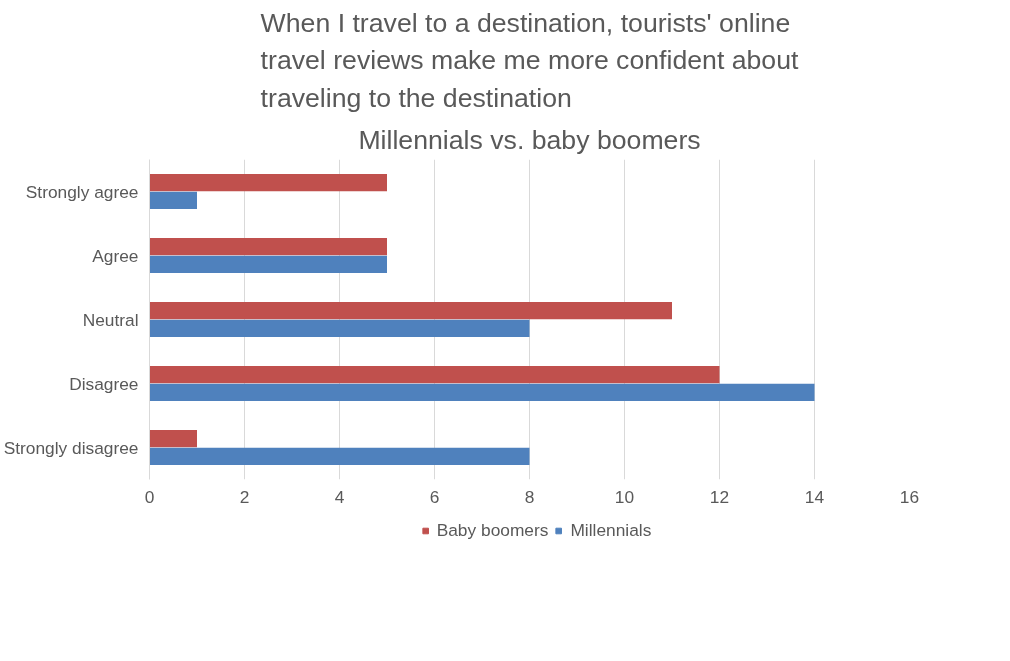 The image size is (1010, 661). What do you see at coordinates (492, 530) in the screenshot?
I see `legend-label: Baby boomers` at bounding box center [492, 530].